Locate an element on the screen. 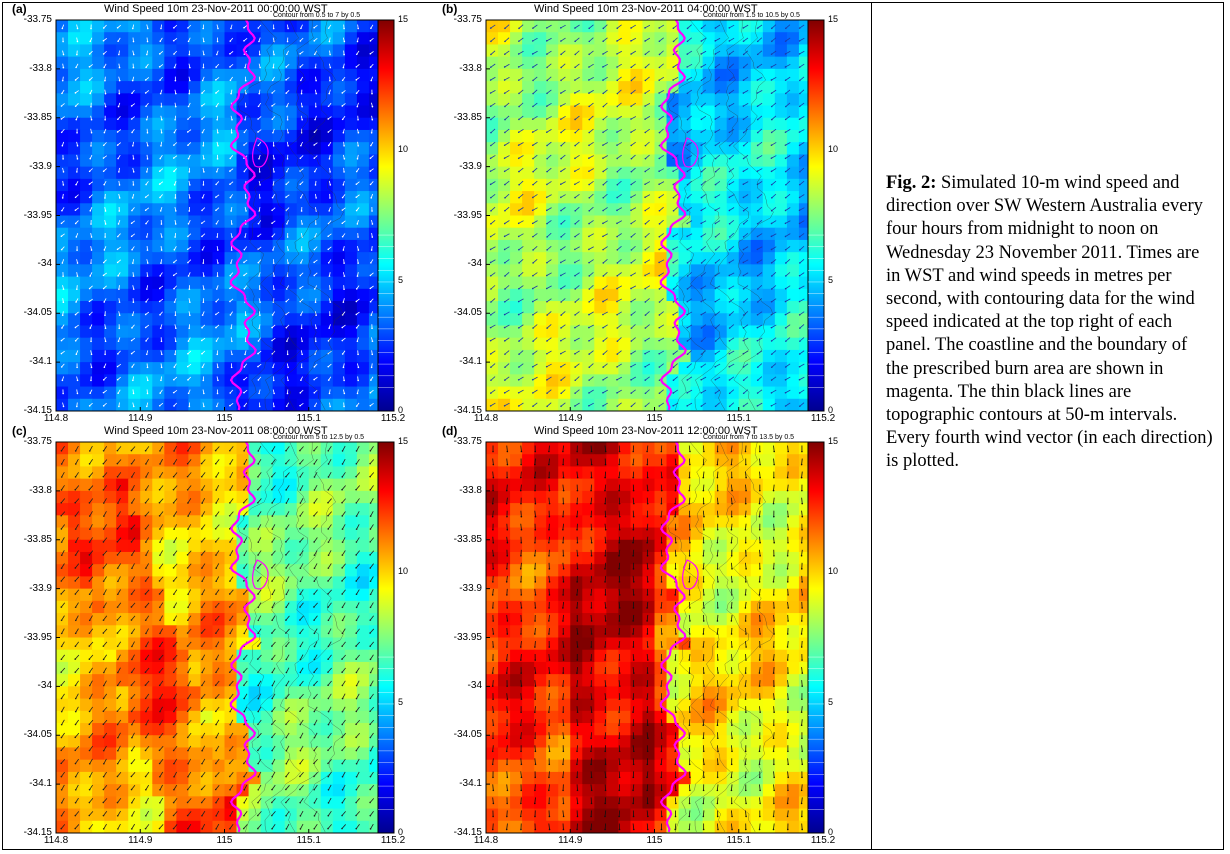  panel-contour-note: Contour from 0.5 to 7 by 0.5 is located at coordinates (317, 15).